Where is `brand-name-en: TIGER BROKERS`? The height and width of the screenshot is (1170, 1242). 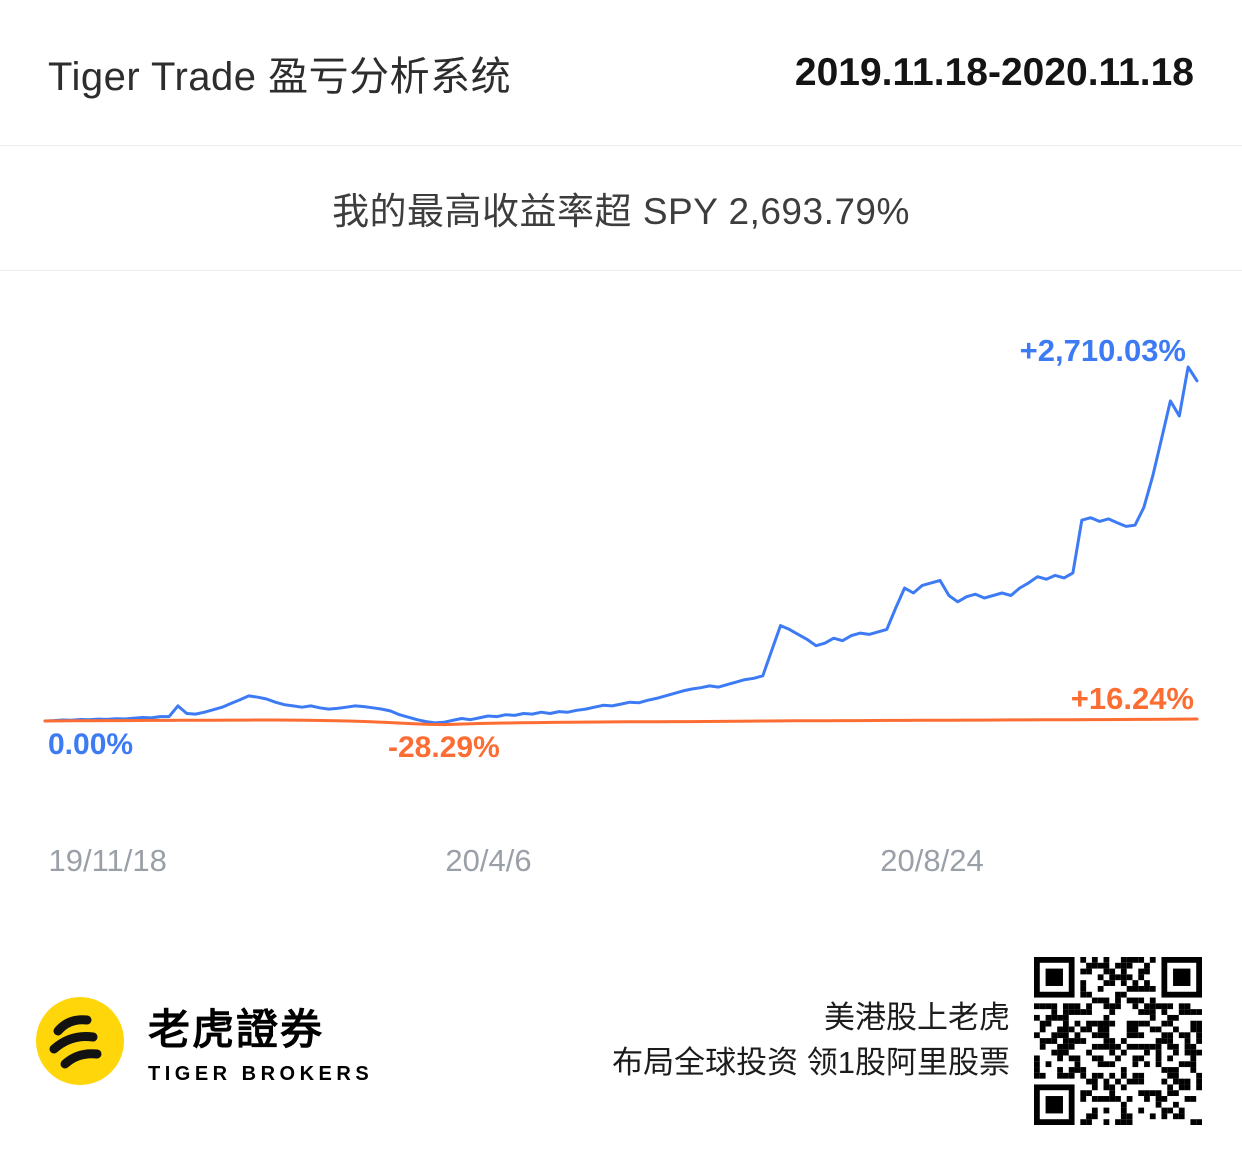
brand-name-en: TIGER BROKERS is located at coordinates (261, 1073).